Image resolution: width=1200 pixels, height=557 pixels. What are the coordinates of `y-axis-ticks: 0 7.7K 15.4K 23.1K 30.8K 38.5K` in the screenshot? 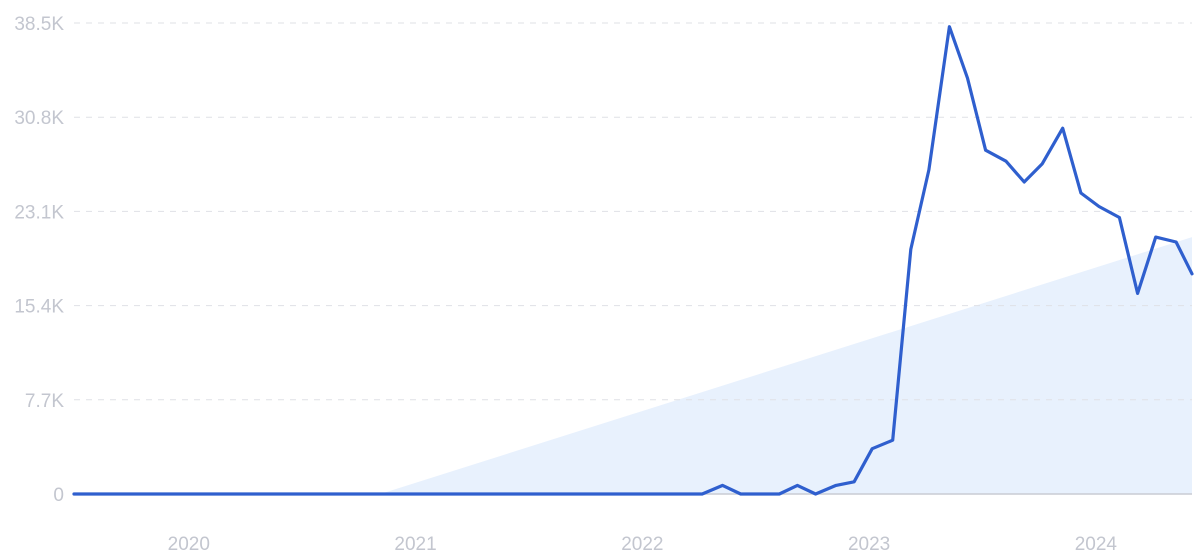 It's located at (39, 260).